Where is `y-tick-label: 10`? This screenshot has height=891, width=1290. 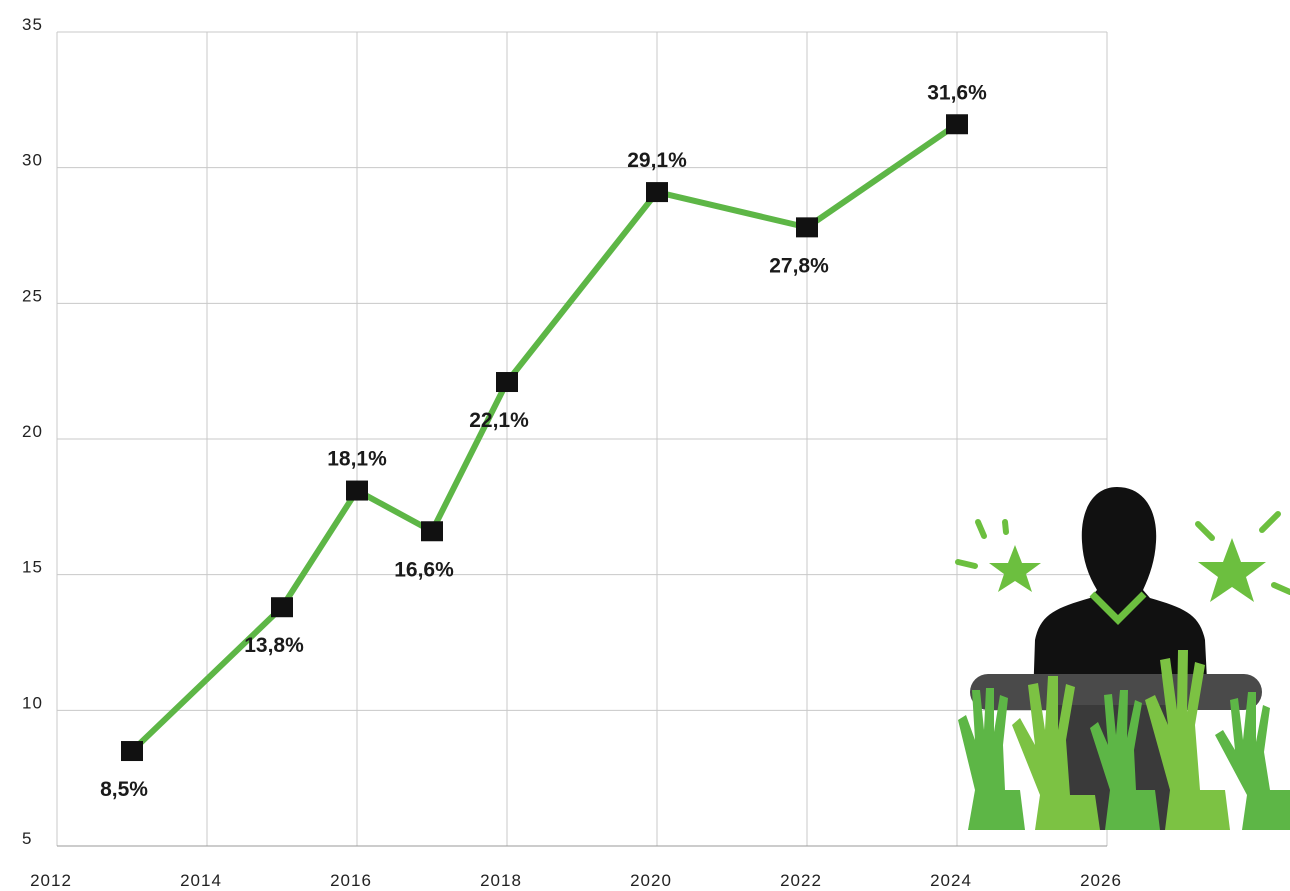
y-tick-label: 10 is located at coordinates (32, 702).